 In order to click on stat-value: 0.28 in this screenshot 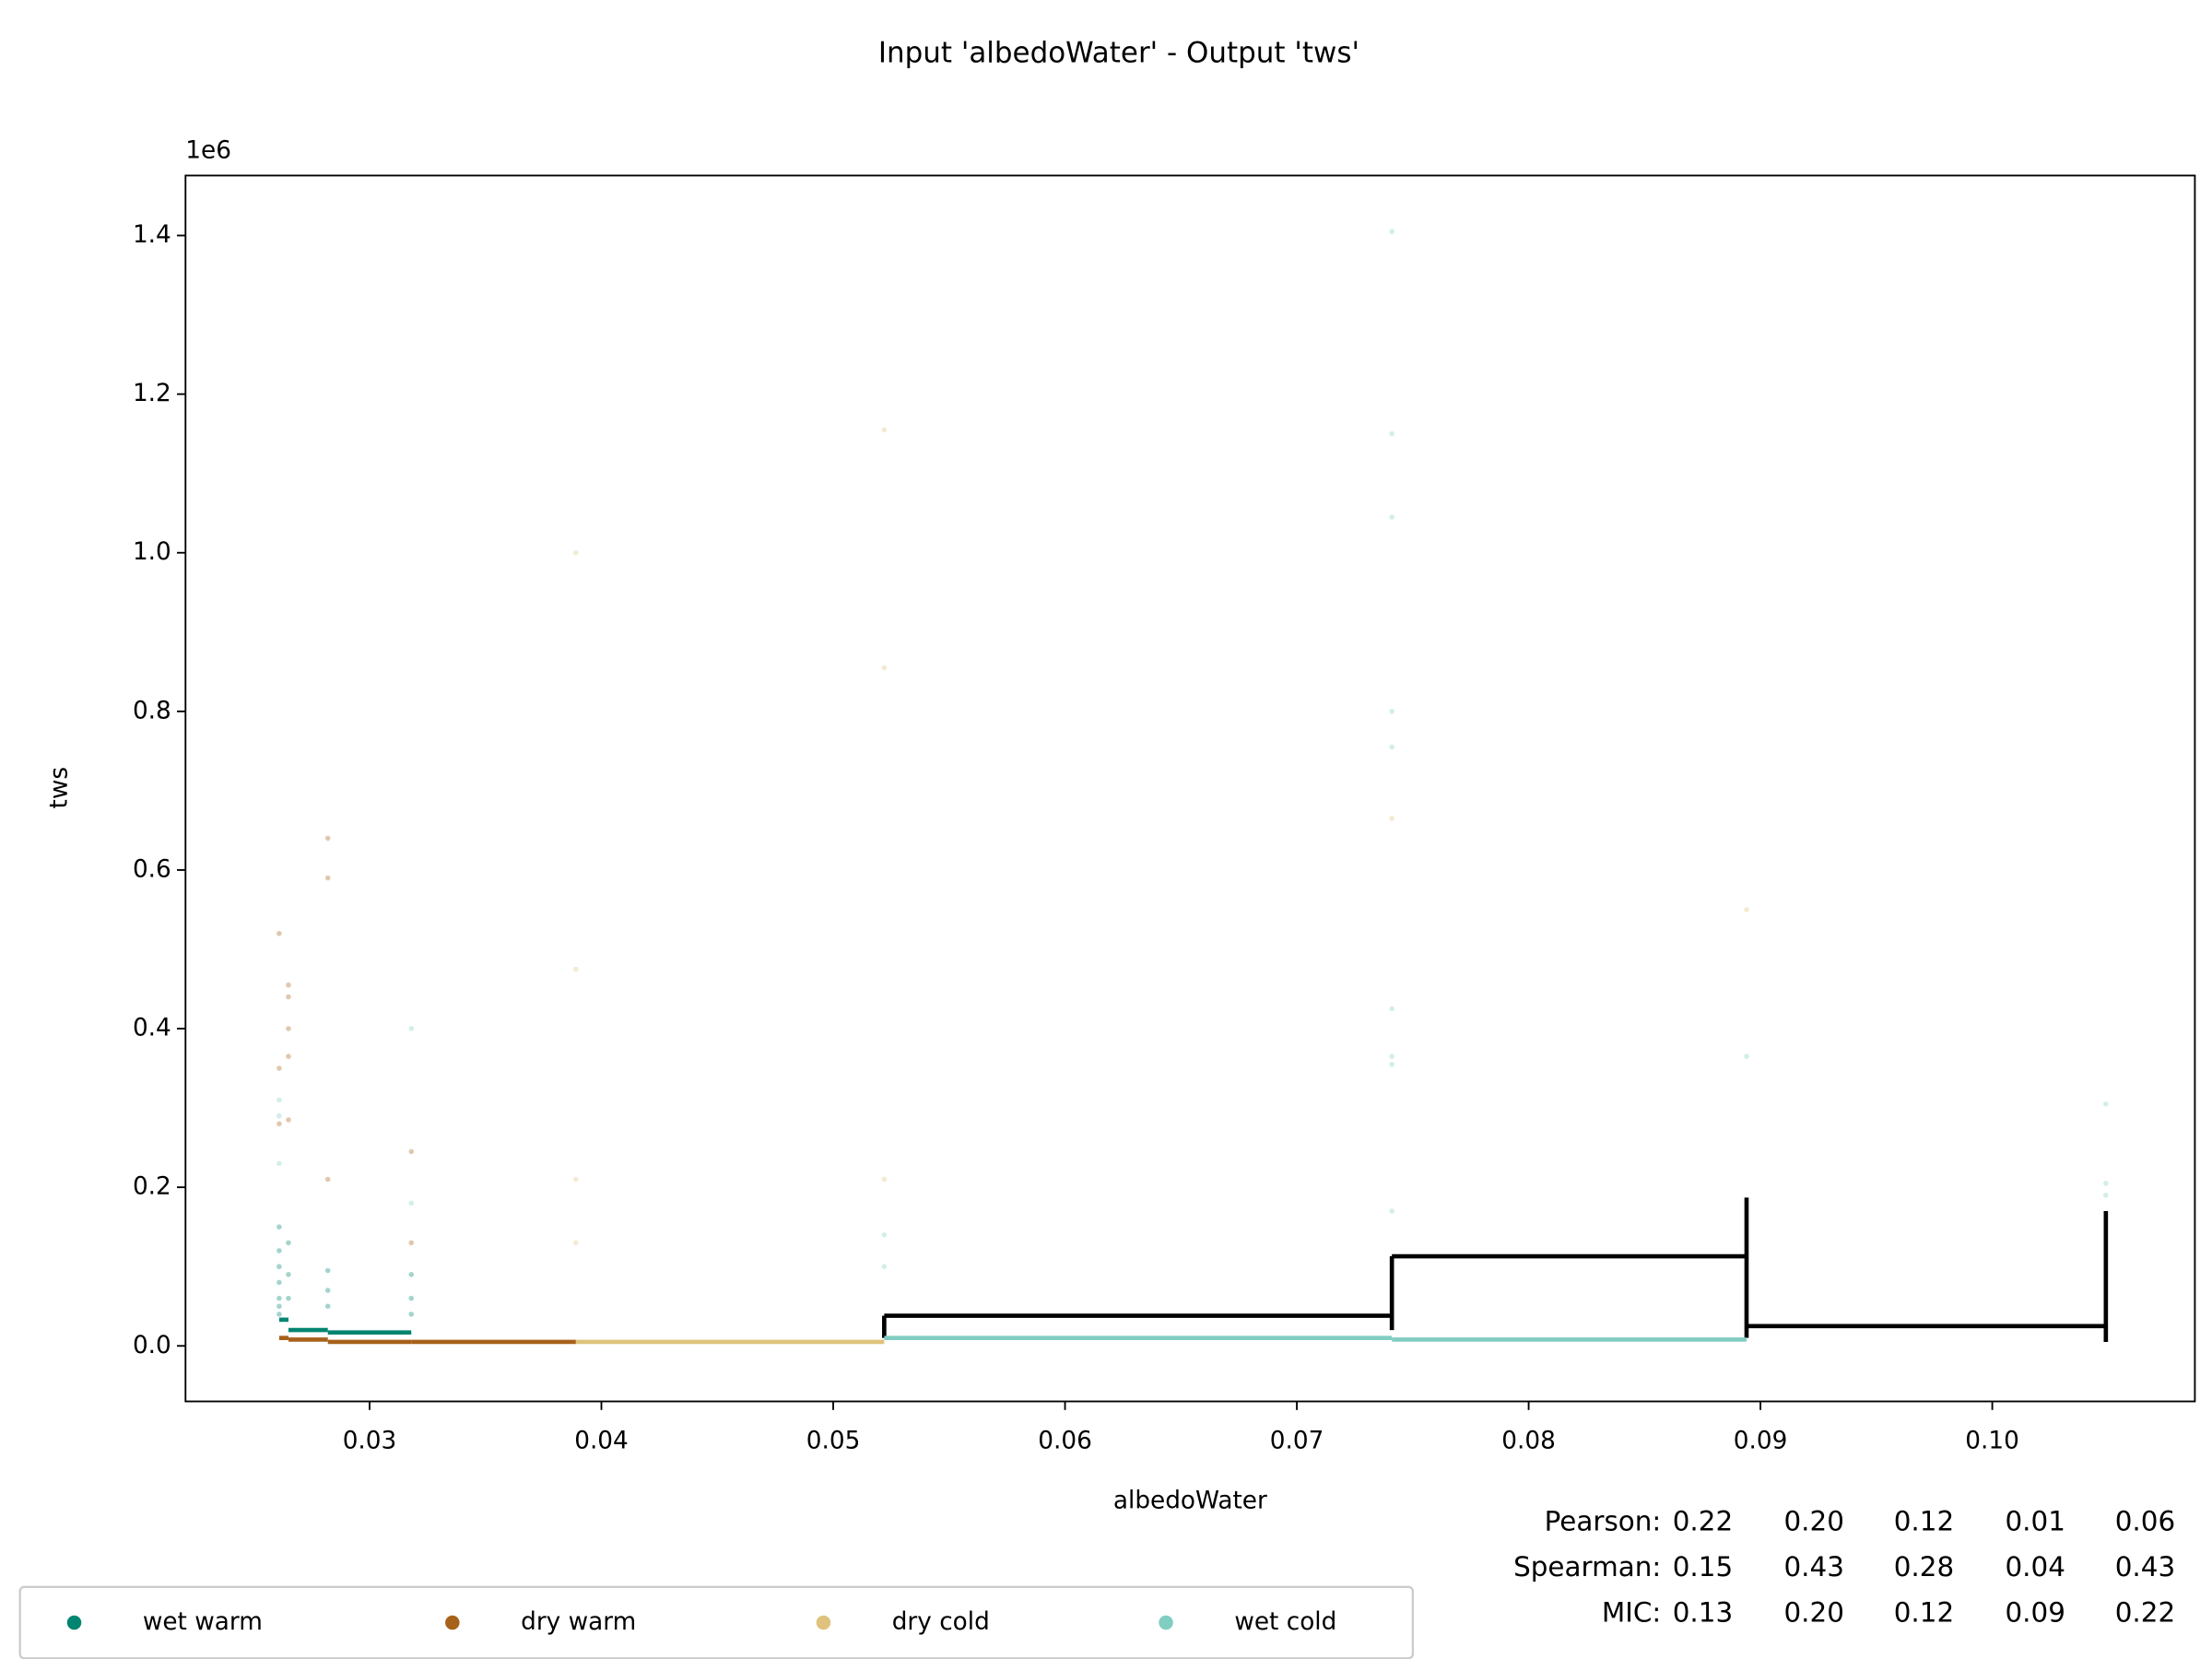, I will do `click(1924, 1567)`.